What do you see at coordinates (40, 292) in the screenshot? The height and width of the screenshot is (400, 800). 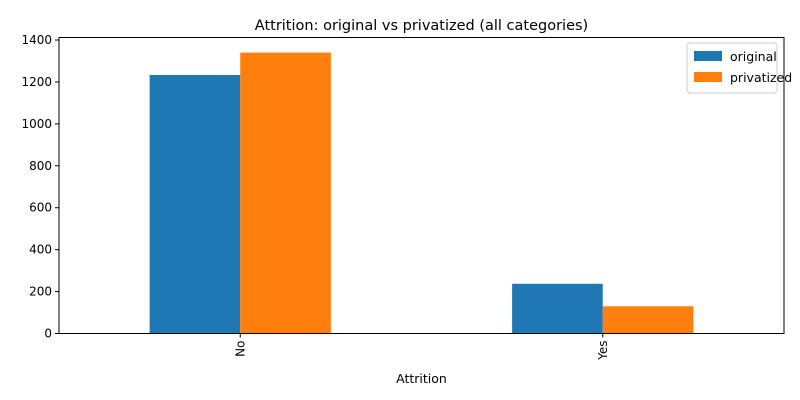 I see `y-tick-label: 200` at bounding box center [40, 292].